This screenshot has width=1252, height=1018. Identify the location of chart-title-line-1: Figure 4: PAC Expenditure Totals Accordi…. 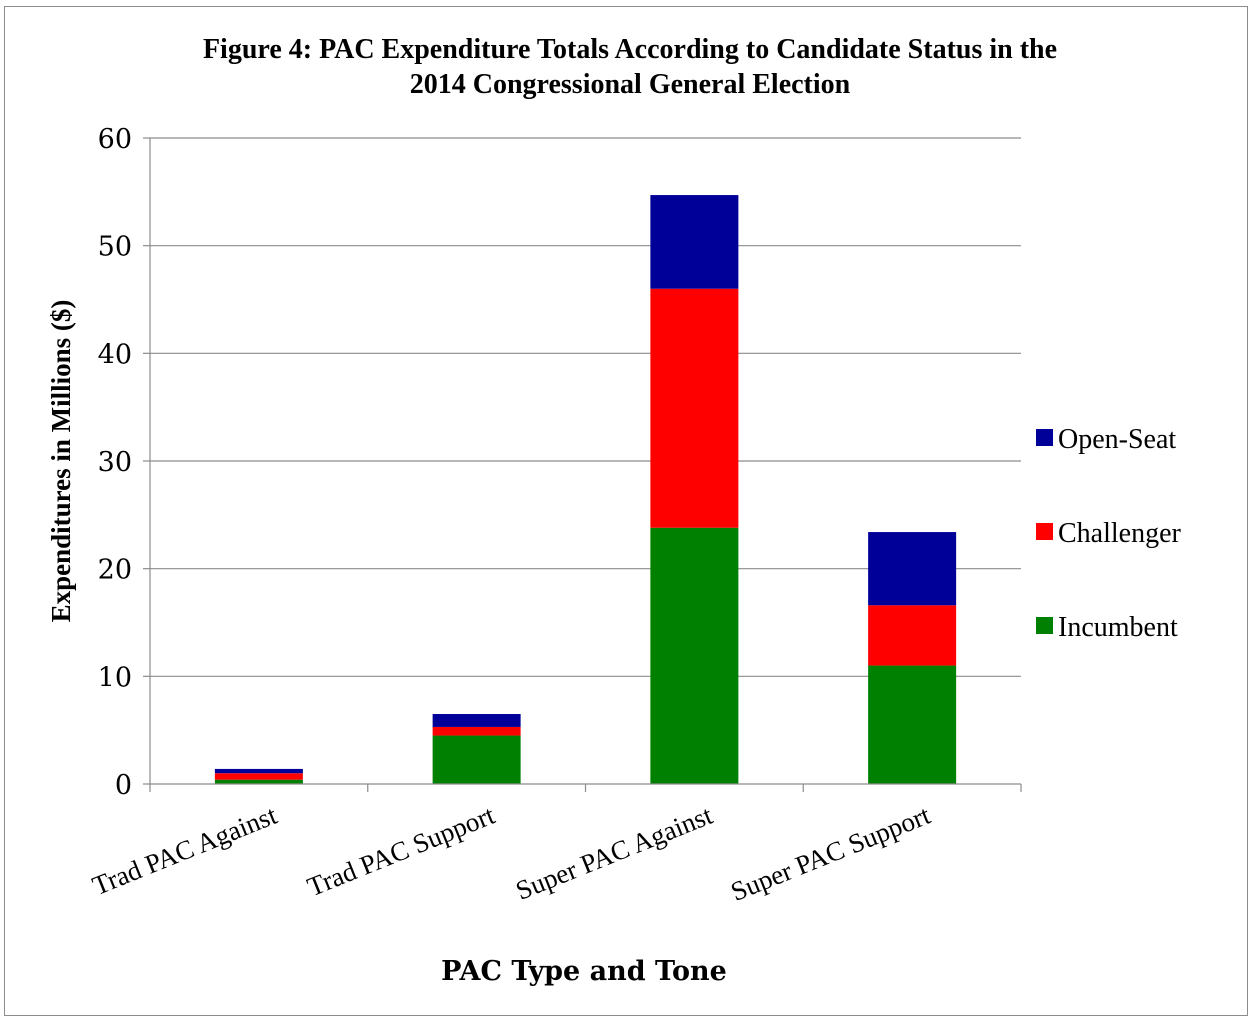
(630, 49).